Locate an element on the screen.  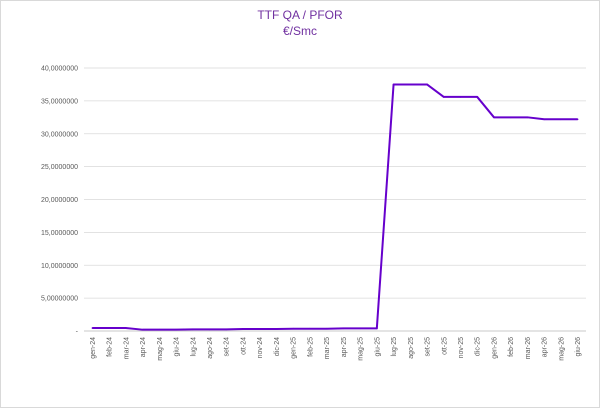
x-tick-label: feb-26 is located at coordinates (511, 347).